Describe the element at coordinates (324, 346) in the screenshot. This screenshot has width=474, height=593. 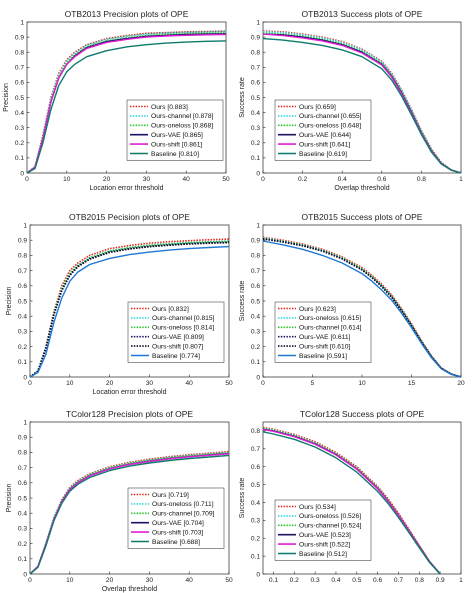
I see `legend-label: Ours-shift [0.610]` at that location.